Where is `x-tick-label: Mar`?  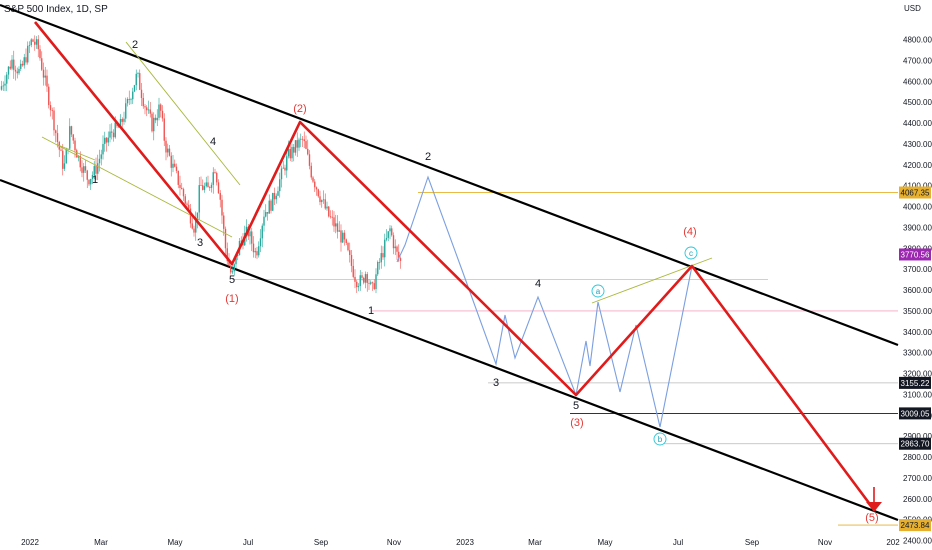
x-tick-label: Mar is located at coordinates (101, 542).